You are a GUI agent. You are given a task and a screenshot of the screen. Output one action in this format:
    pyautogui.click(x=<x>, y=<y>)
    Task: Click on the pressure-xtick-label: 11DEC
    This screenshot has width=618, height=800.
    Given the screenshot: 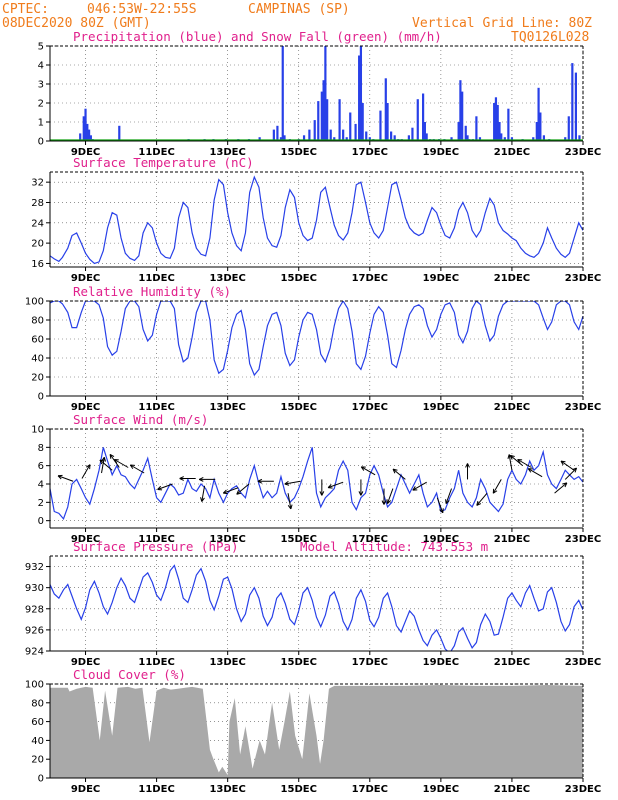 What is the action you would take?
    pyautogui.click(x=156, y=662)
    